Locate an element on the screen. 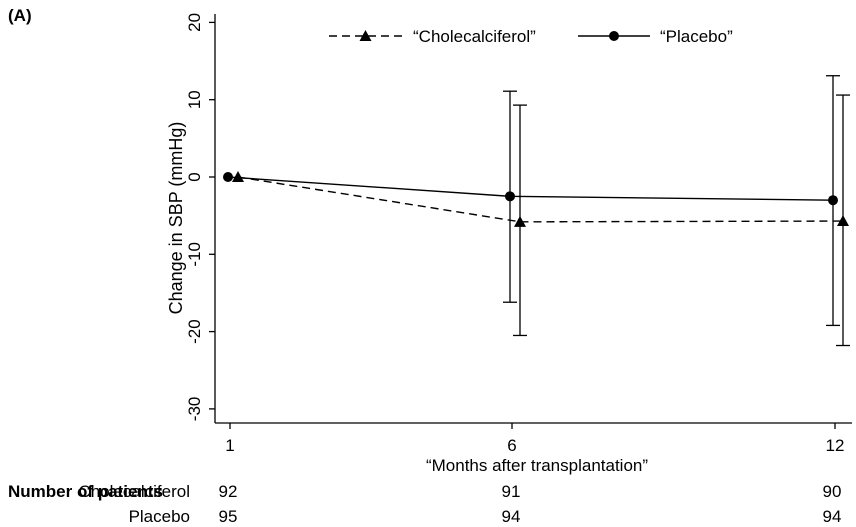 The image size is (856, 527). x-axis-title: “Months after transplantation” is located at coordinates (537, 465).